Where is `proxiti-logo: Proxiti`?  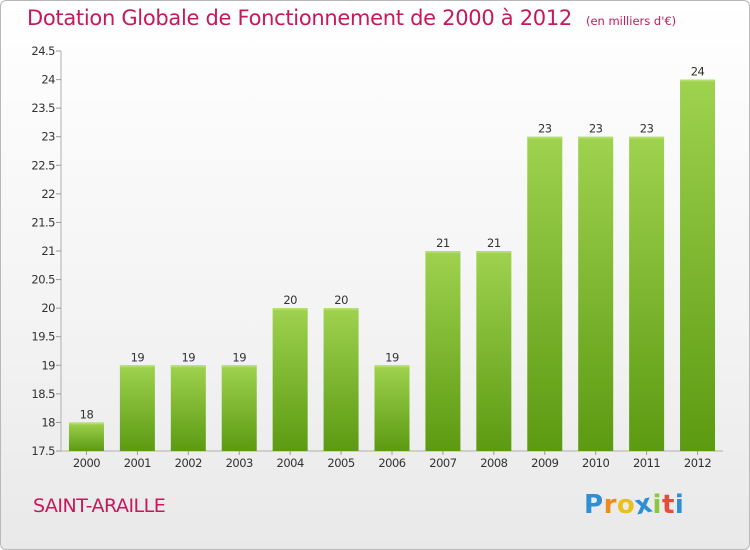 proxiti-logo: Proxiti is located at coordinates (634, 505).